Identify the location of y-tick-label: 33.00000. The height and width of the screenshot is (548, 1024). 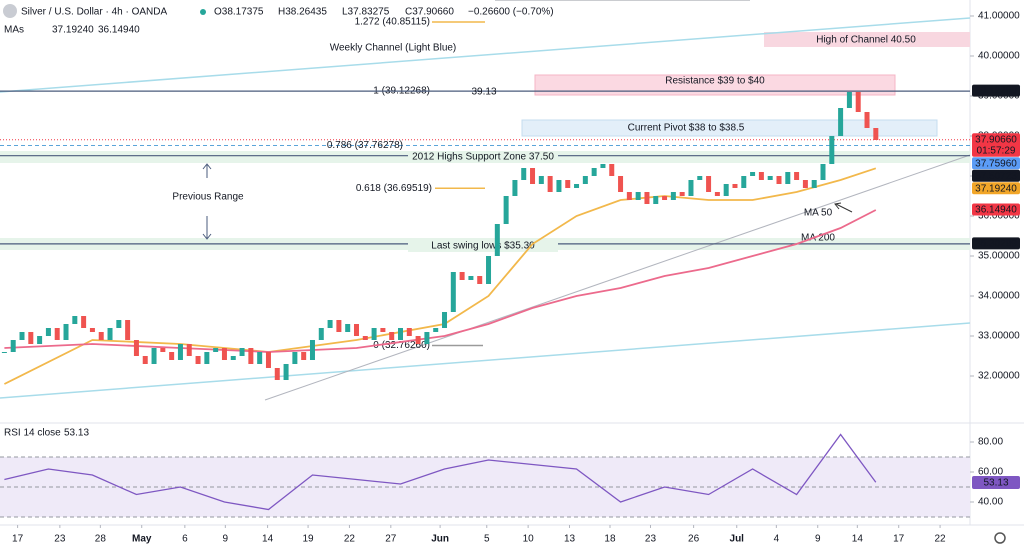
(999, 336).